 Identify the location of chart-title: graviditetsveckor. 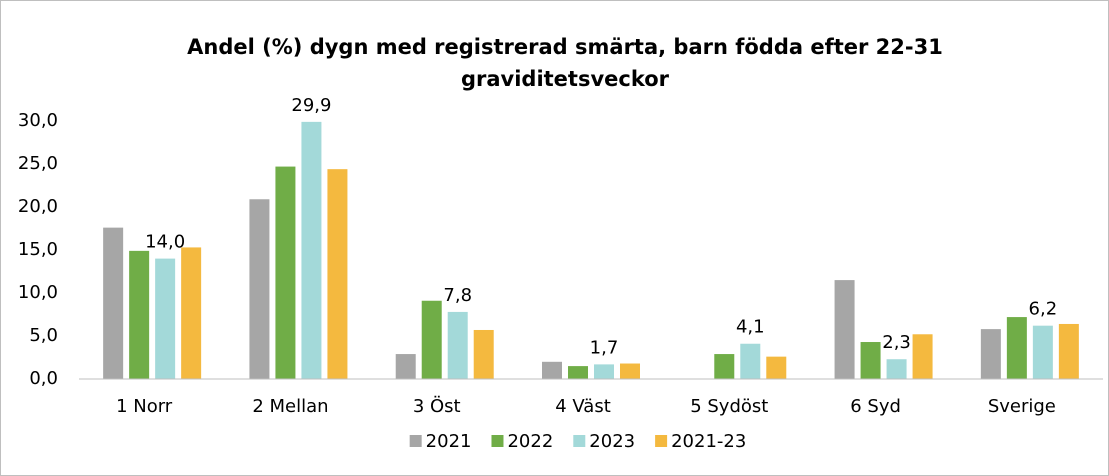
(565, 79).